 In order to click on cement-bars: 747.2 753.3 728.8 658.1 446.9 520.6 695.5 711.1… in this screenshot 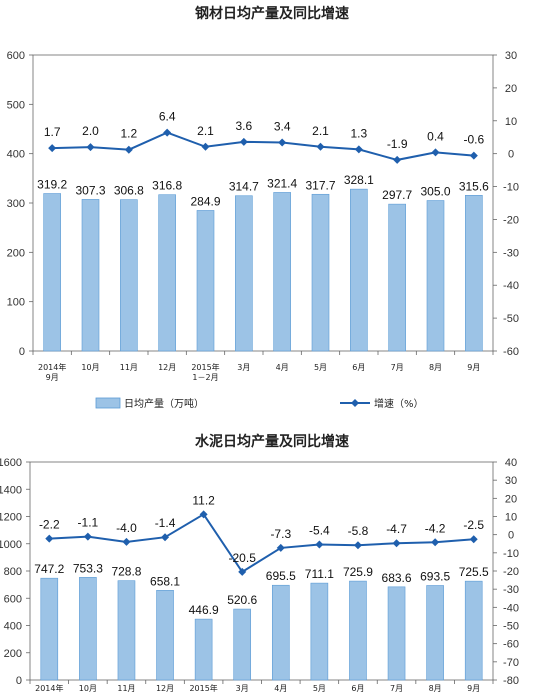, I will do `click(261, 621)`.